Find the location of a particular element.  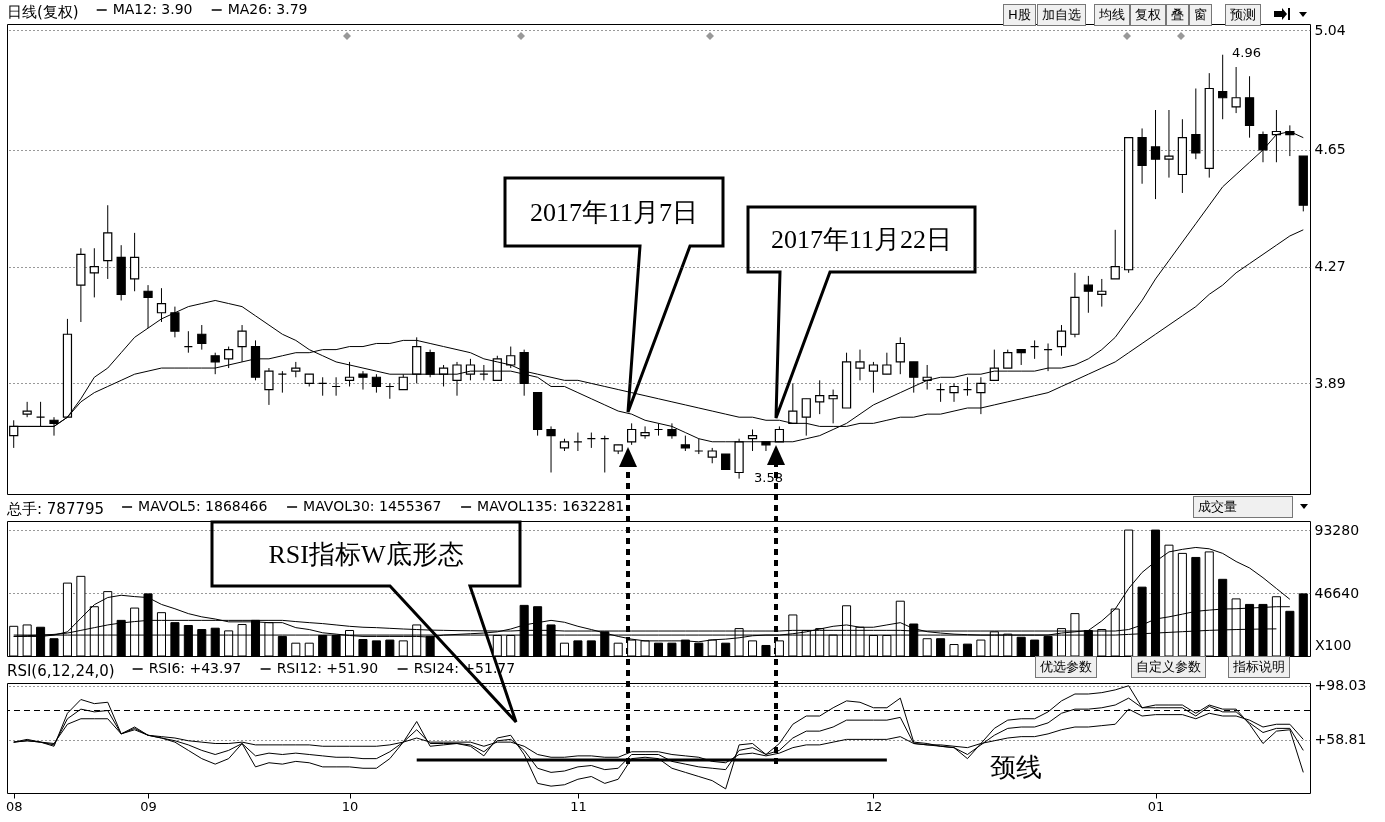

toolbar-button: 成交量 is located at coordinates (1243, 507).